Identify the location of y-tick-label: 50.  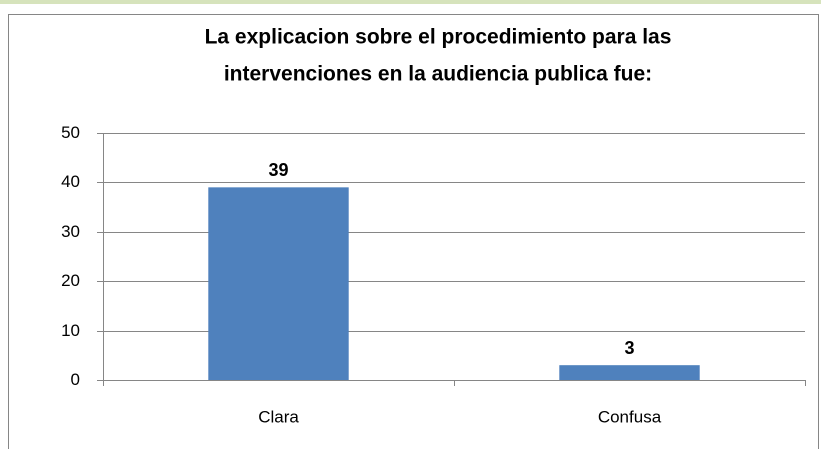
(70, 132).